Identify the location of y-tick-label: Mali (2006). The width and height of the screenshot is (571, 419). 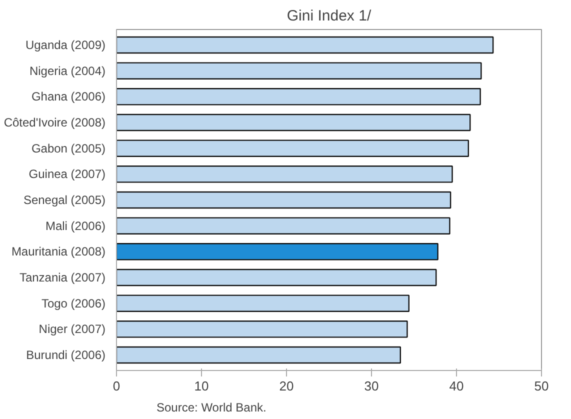
(75, 225).